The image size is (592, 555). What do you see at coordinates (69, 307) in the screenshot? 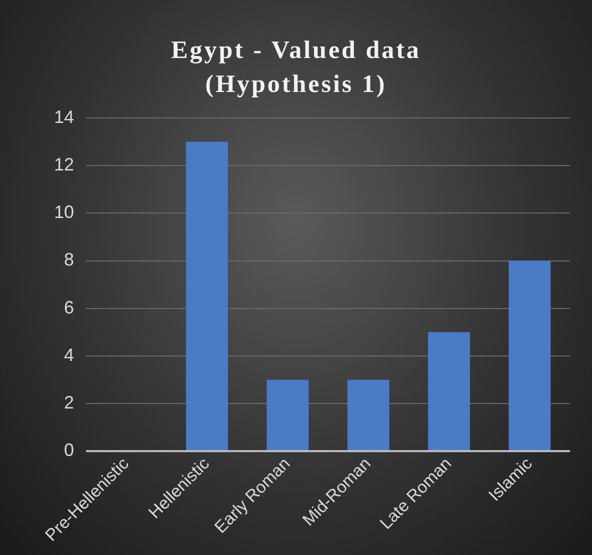
I see `y-tick-label: 6` at bounding box center [69, 307].